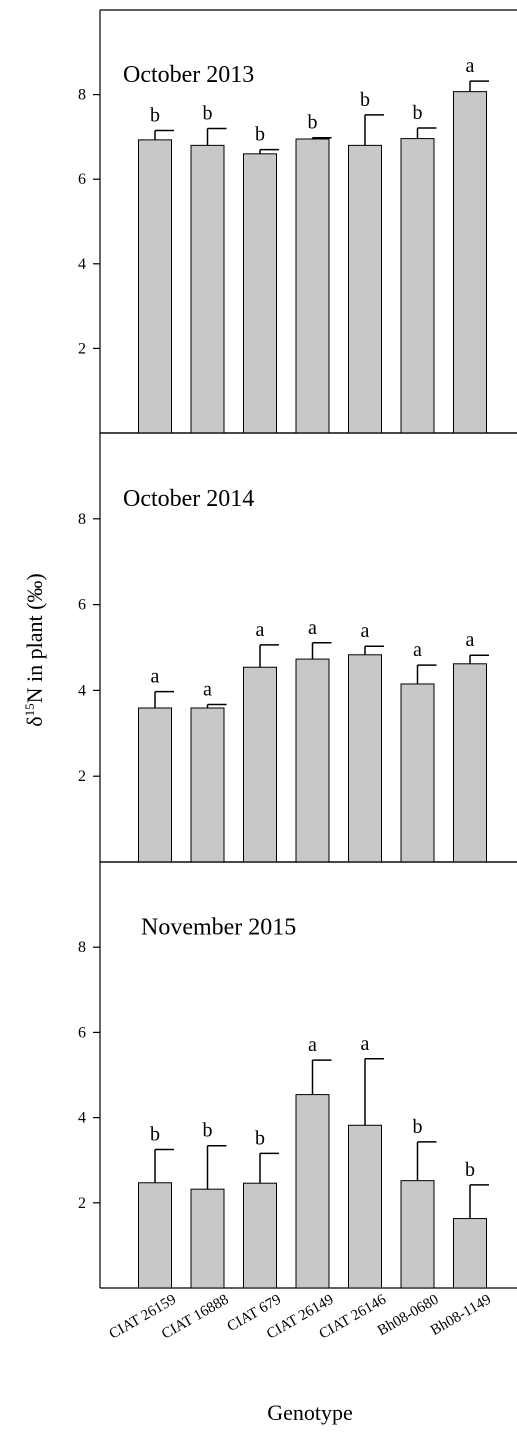 The width and height of the screenshot is (517, 1433). What do you see at coordinates (29, 709) in the screenshot?
I see `y-axis-label-superscript: 15` at bounding box center [29, 709].